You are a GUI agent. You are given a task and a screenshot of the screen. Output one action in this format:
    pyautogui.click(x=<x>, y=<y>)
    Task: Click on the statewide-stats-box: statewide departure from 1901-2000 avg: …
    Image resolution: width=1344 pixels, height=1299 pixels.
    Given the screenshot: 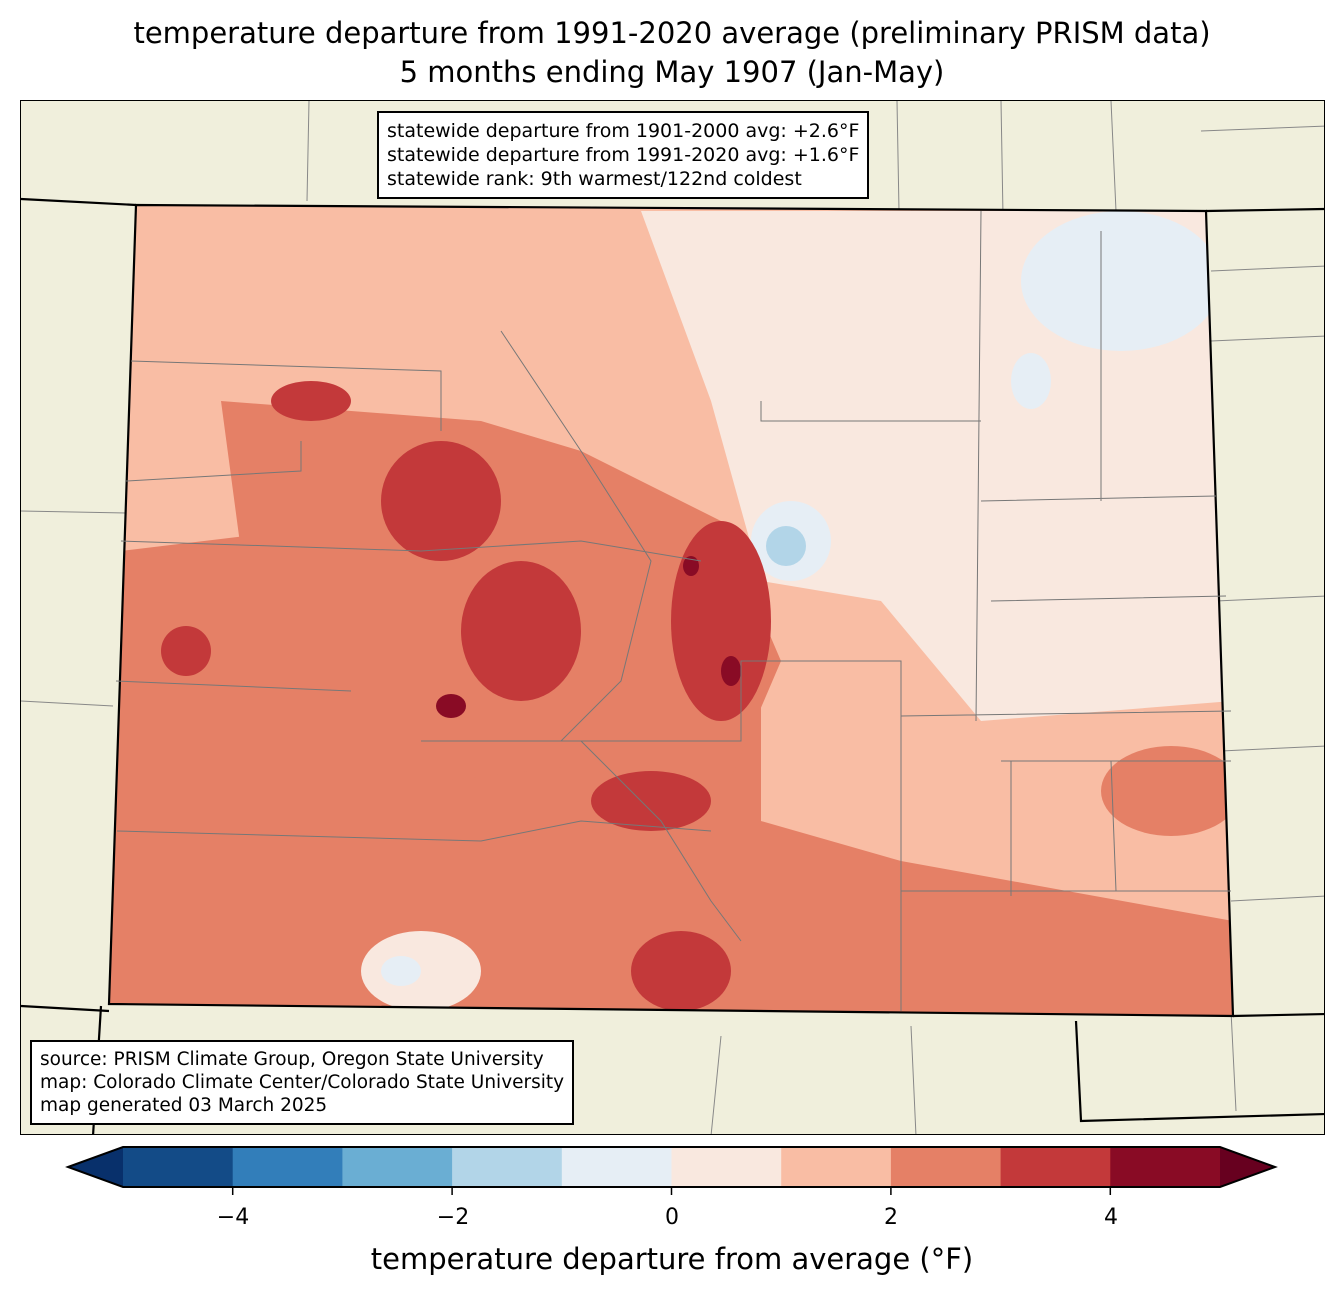 What is the action you would take?
    pyautogui.click(x=623, y=155)
    